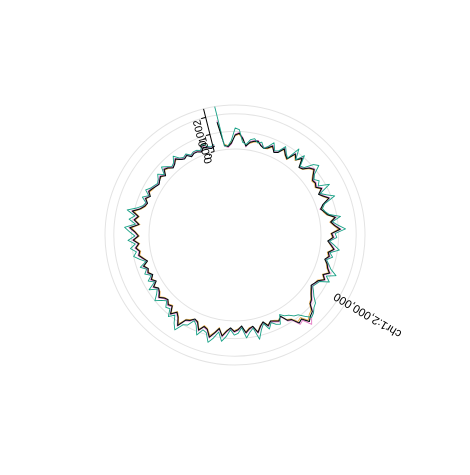 The height and width of the screenshot is (475, 470). What do you see at coordinates (208, 156) in the screenshot?
I see `y-tick-label-0: 0` at bounding box center [208, 156].